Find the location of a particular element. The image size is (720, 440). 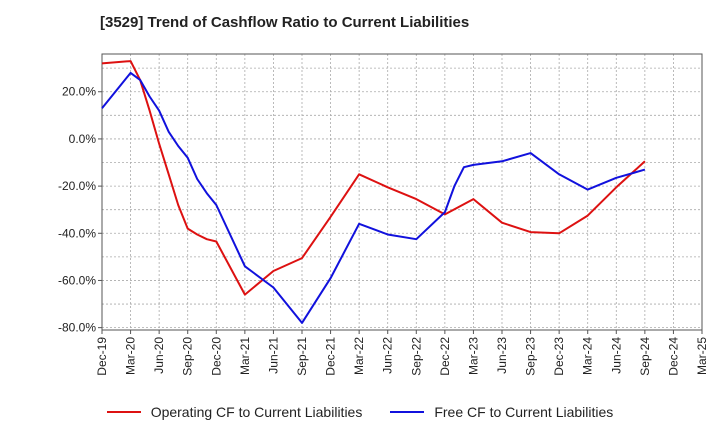

x-tick-label: Sep-21 is located at coordinates (302, 356).